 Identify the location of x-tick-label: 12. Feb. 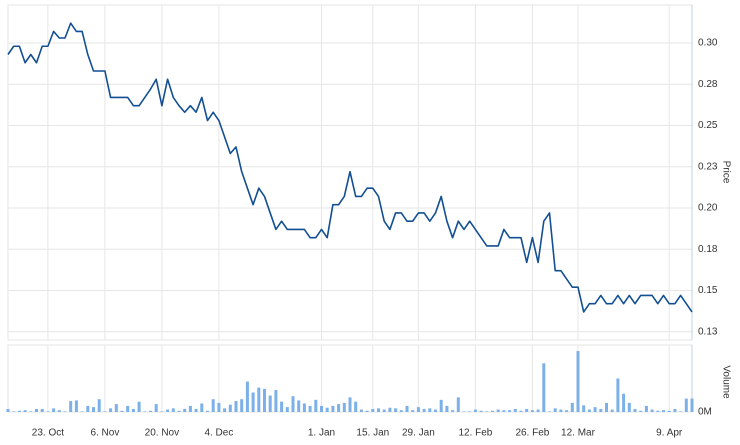
(475, 433).